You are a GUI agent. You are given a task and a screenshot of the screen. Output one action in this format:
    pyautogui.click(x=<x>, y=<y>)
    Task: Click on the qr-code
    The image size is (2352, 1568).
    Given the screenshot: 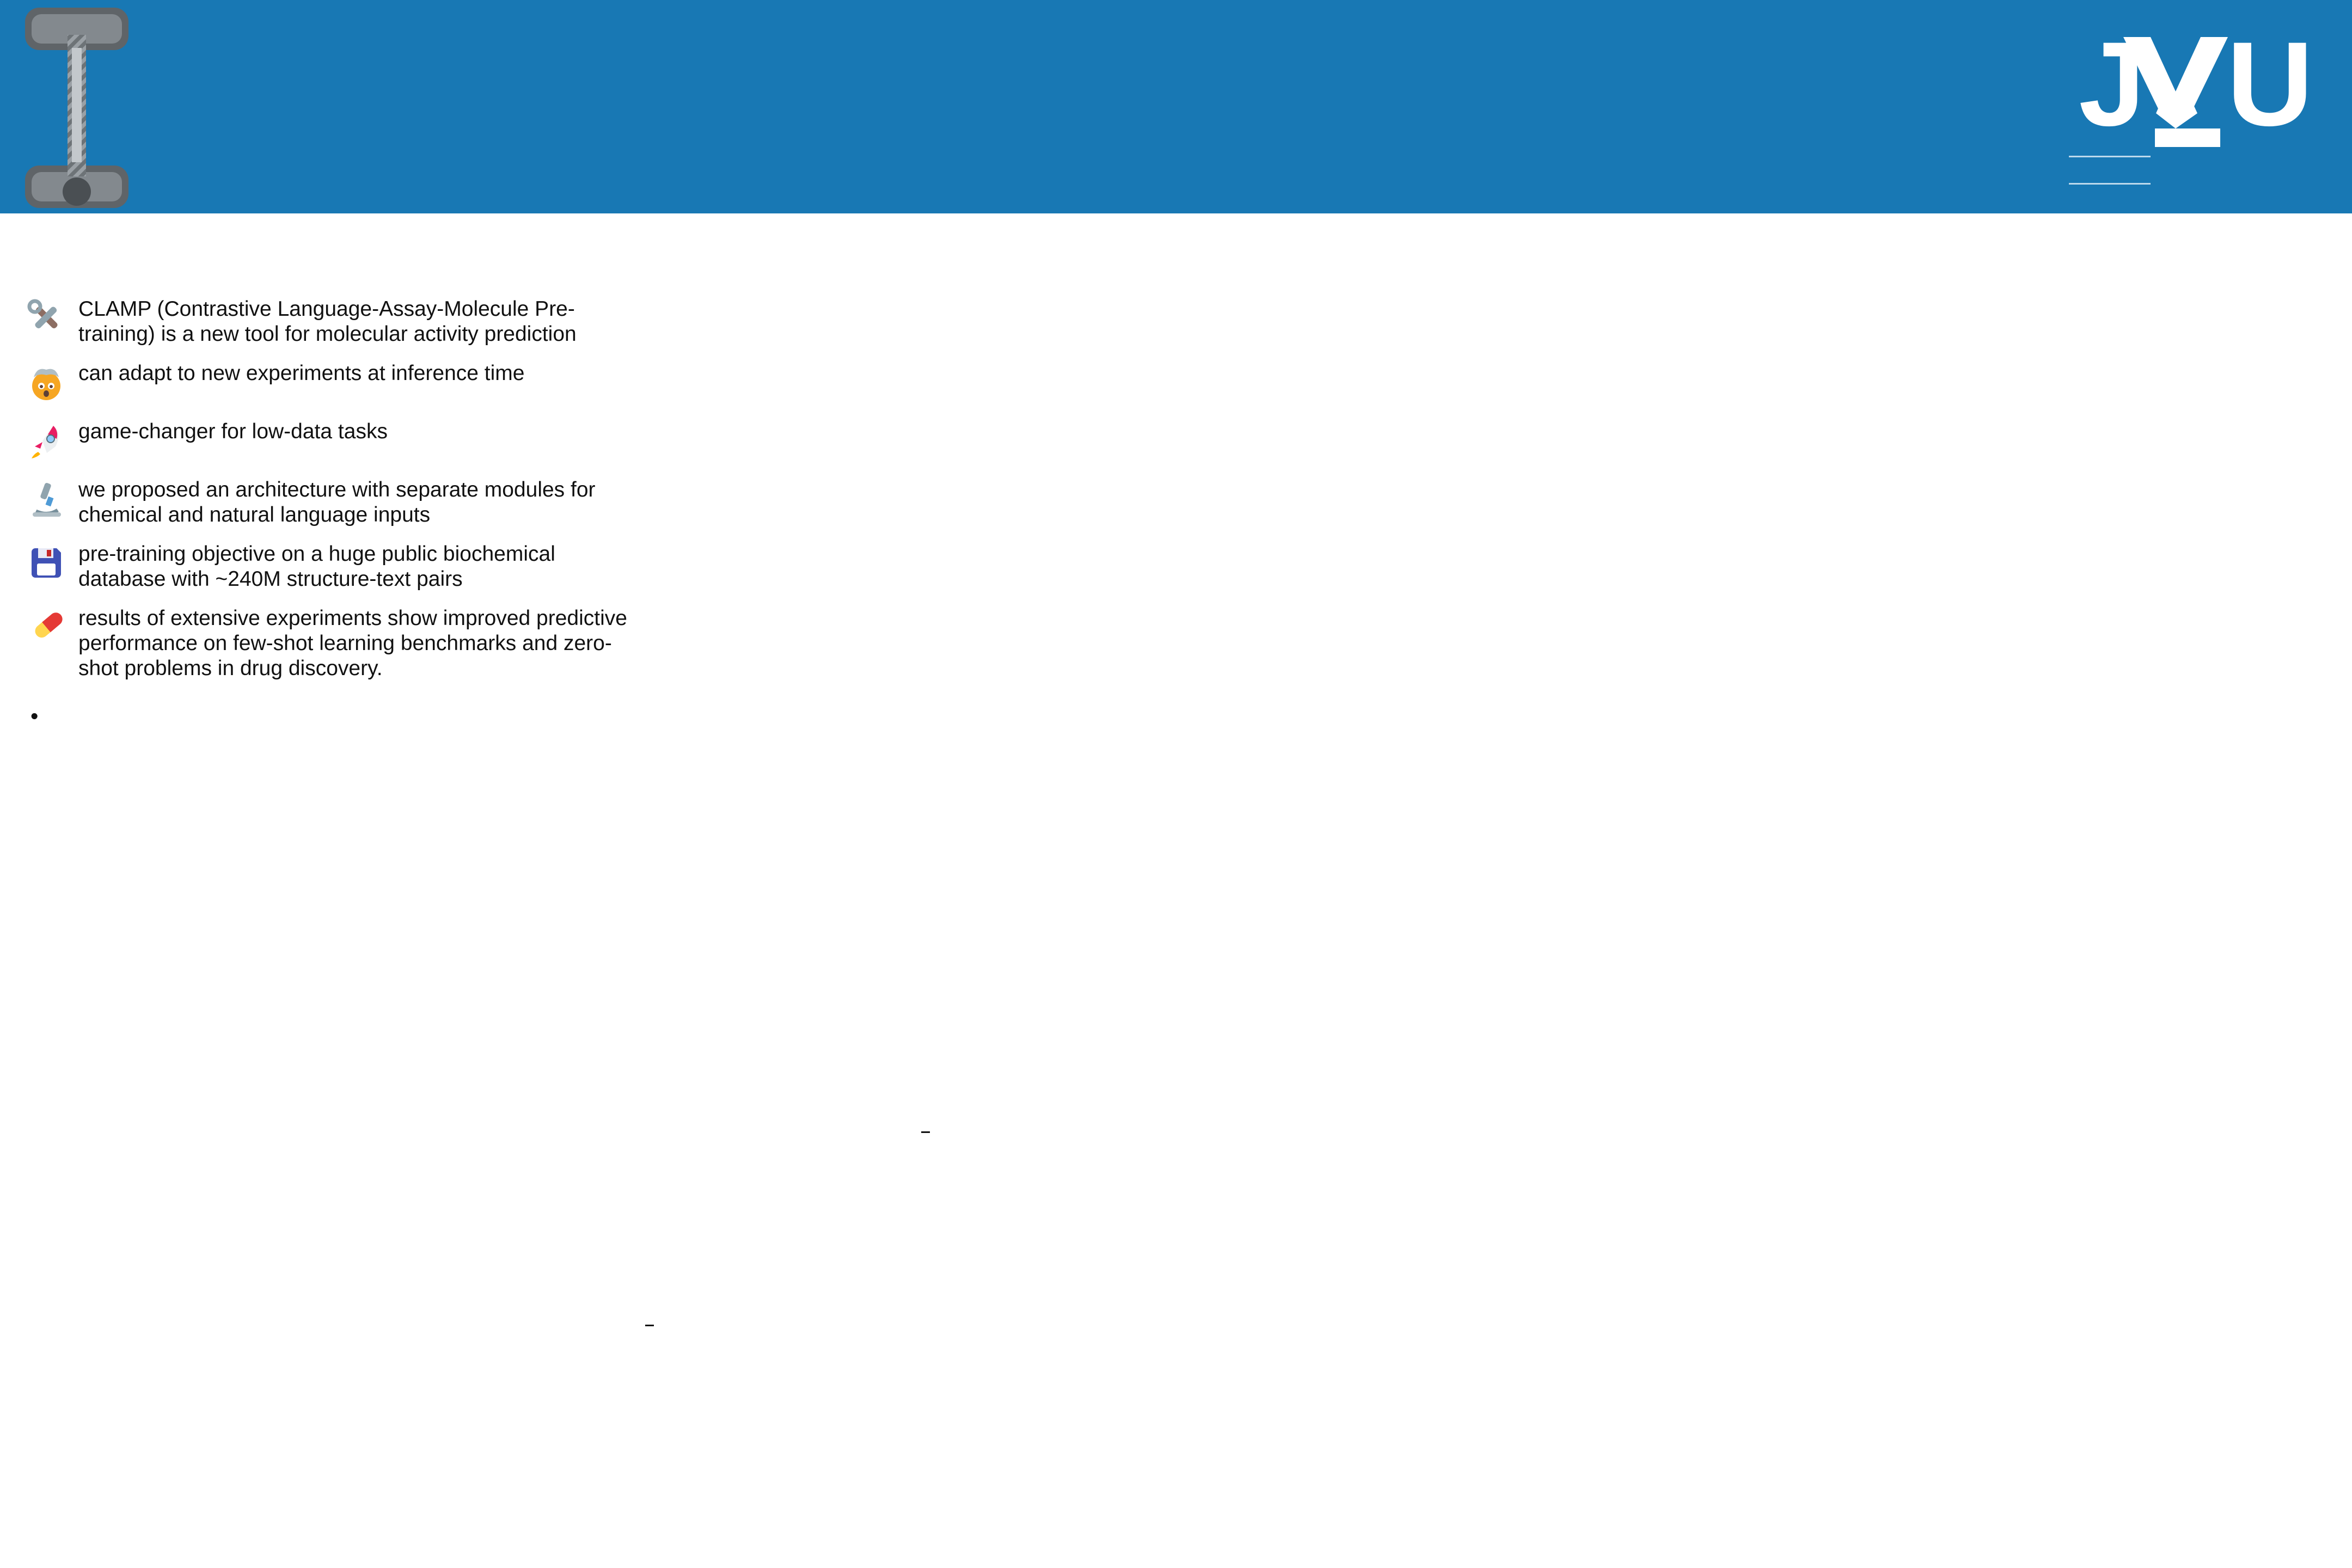 What is the action you would take?
    pyautogui.click(x=2228, y=1443)
    